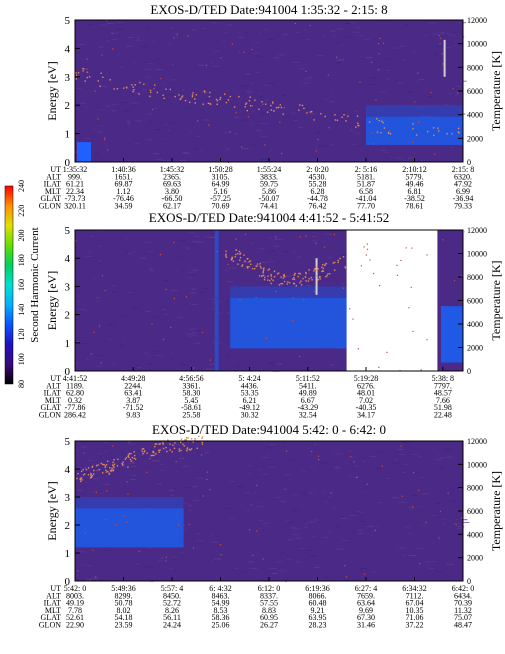  Describe the element at coordinates (366, 184) in the screenshot. I see `orbit-value: 51.87` at that location.